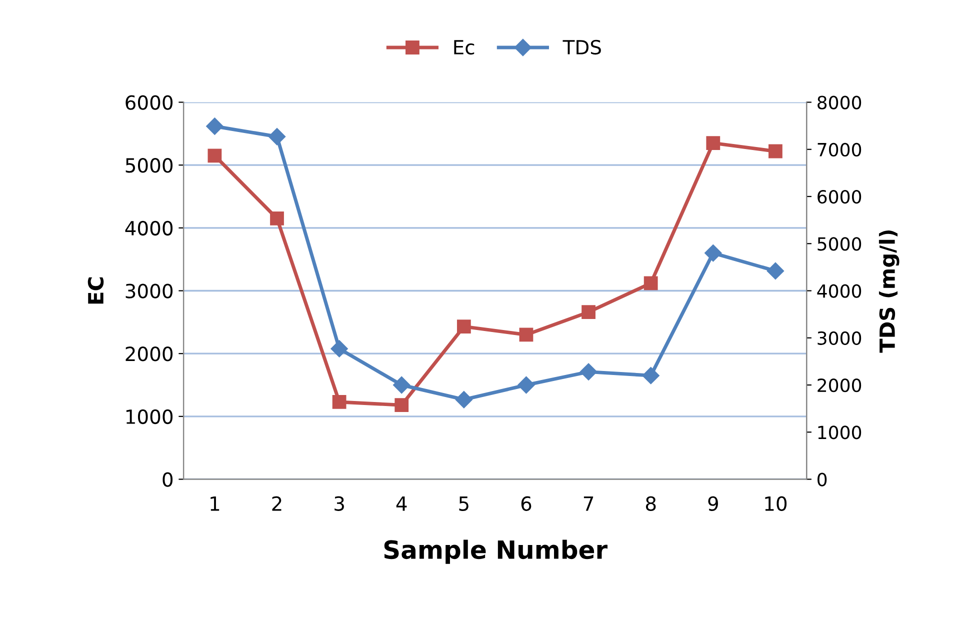 The height and width of the screenshot is (639, 966). What do you see at coordinates (149, 416) in the screenshot?
I see `y-tick-label: 1000` at bounding box center [149, 416].